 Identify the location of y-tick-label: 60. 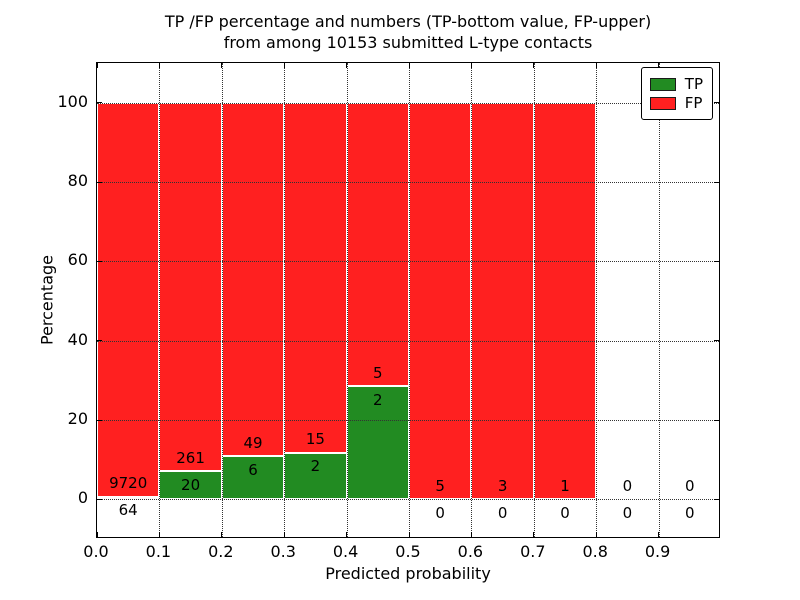
(77, 260).